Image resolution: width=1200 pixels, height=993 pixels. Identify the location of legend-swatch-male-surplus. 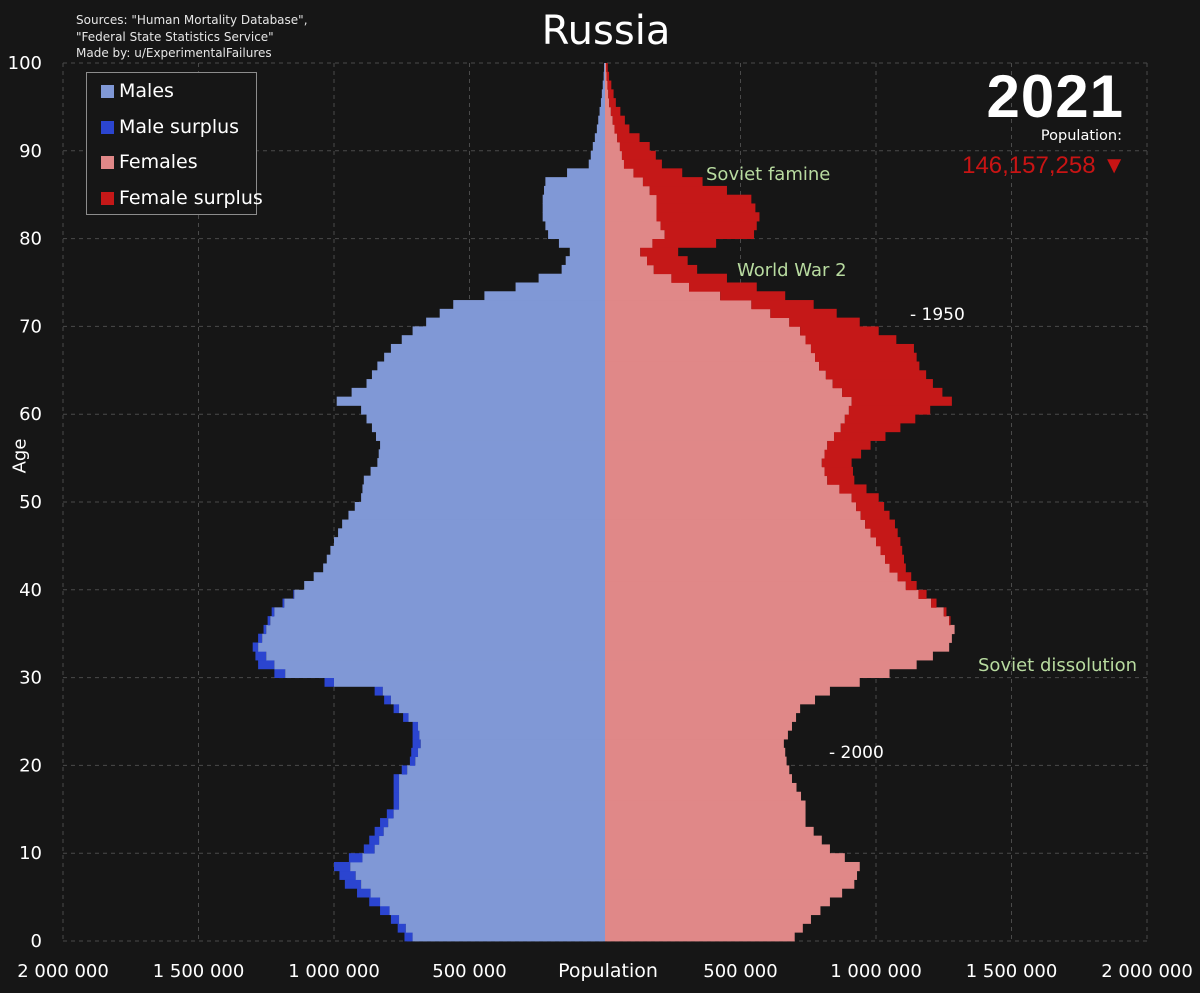
(107, 127).